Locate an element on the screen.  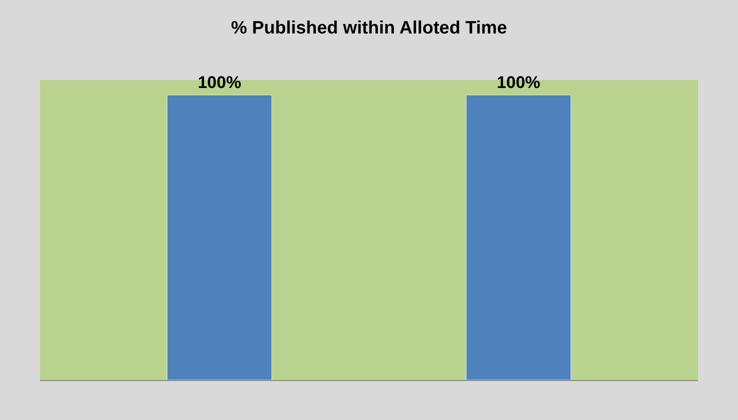
chart-title: % Published within Alloted Time is located at coordinates (369, 28).